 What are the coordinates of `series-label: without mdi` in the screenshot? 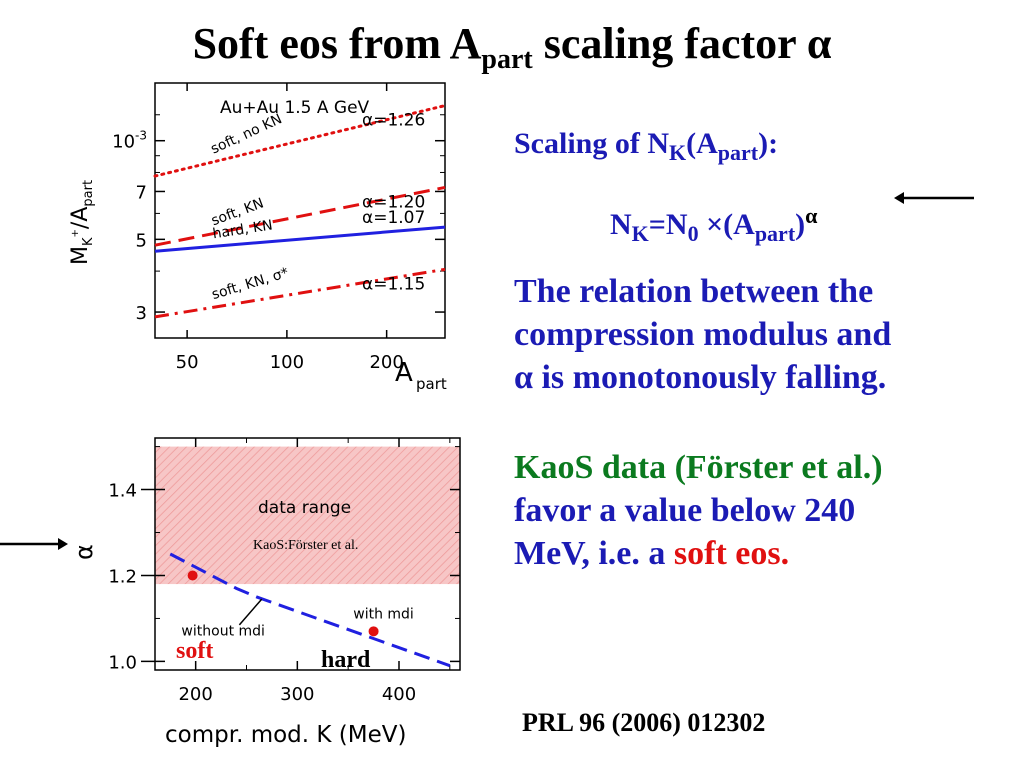 It's located at (223, 632).